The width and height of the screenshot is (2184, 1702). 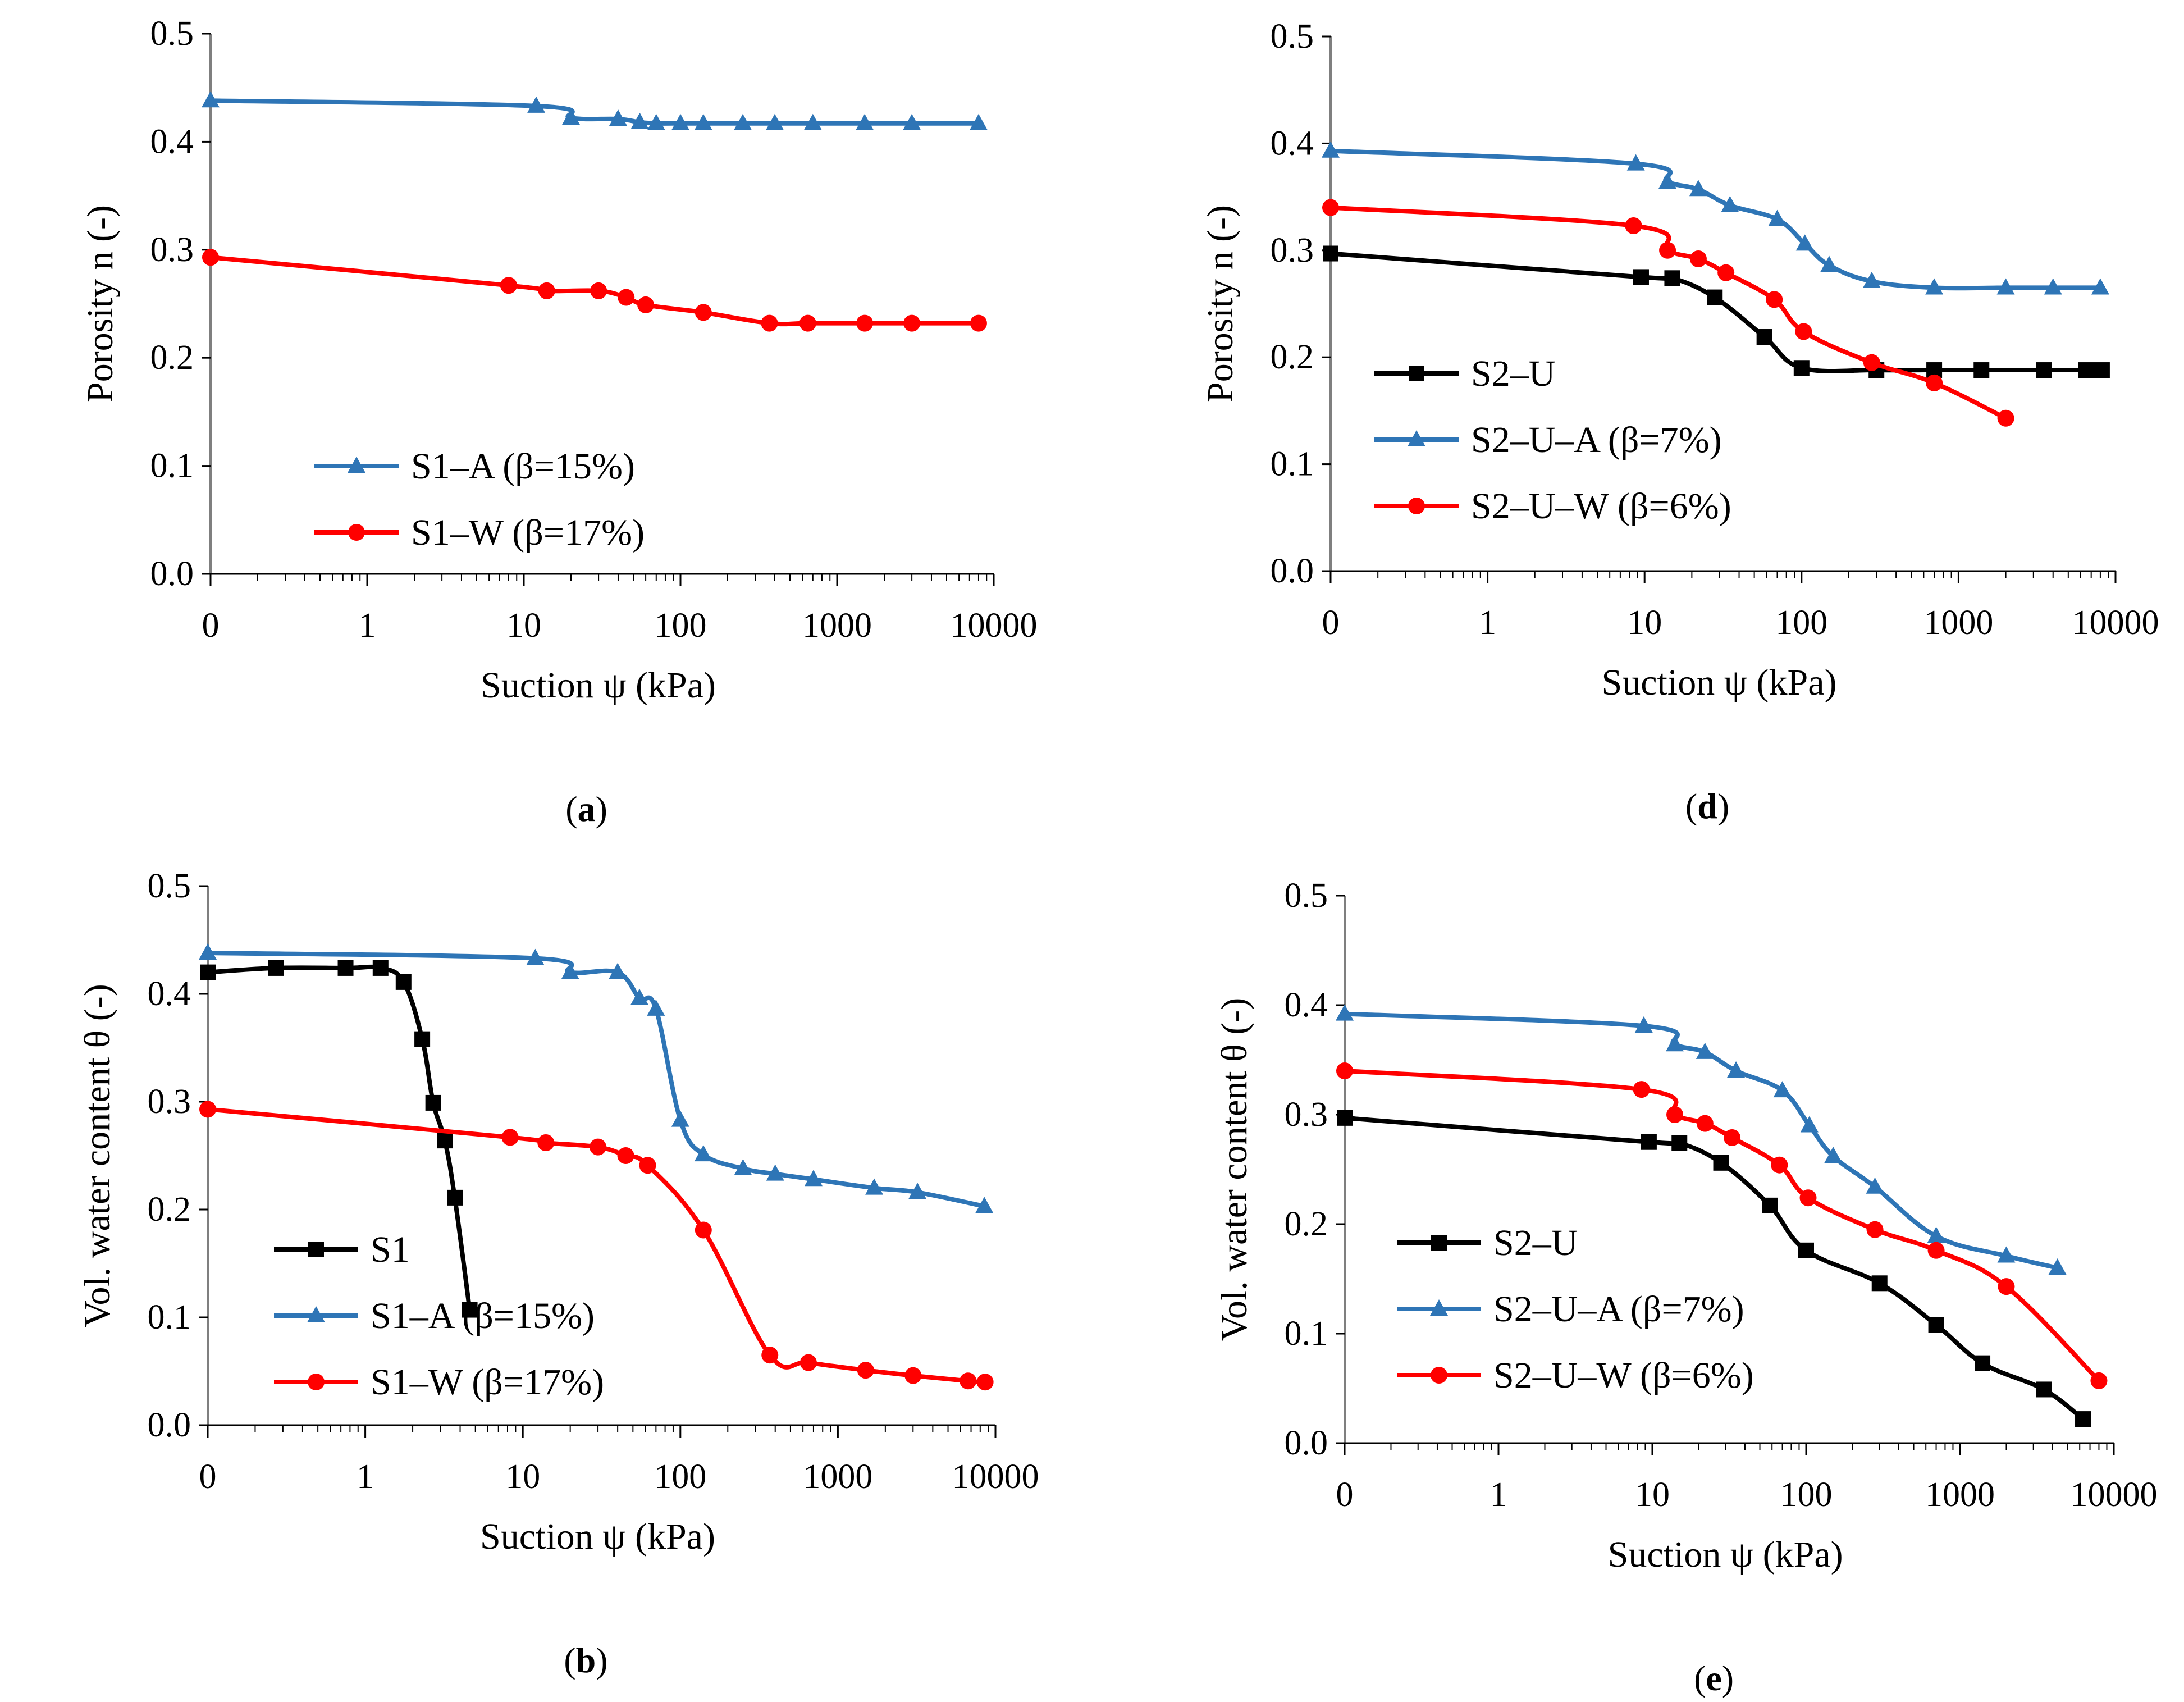 What do you see at coordinates (480, 532) in the screenshot?
I see `panel-a-legend-entry: S1–W (β=17%)` at bounding box center [480, 532].